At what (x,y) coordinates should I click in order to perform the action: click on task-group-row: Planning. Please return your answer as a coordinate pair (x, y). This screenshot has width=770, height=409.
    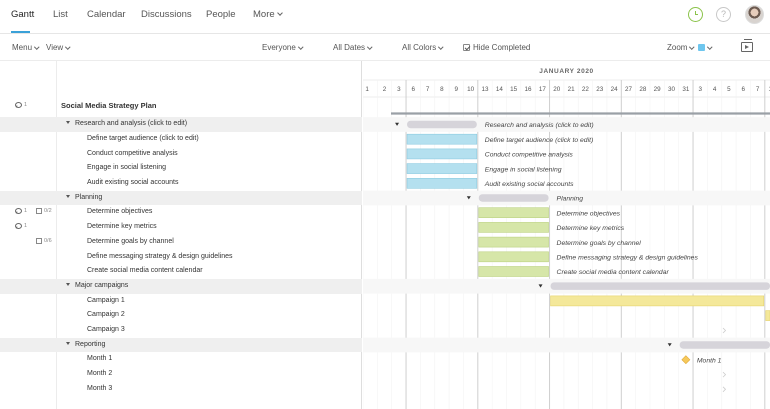
    Looking at the image, I should click on (181, 198).